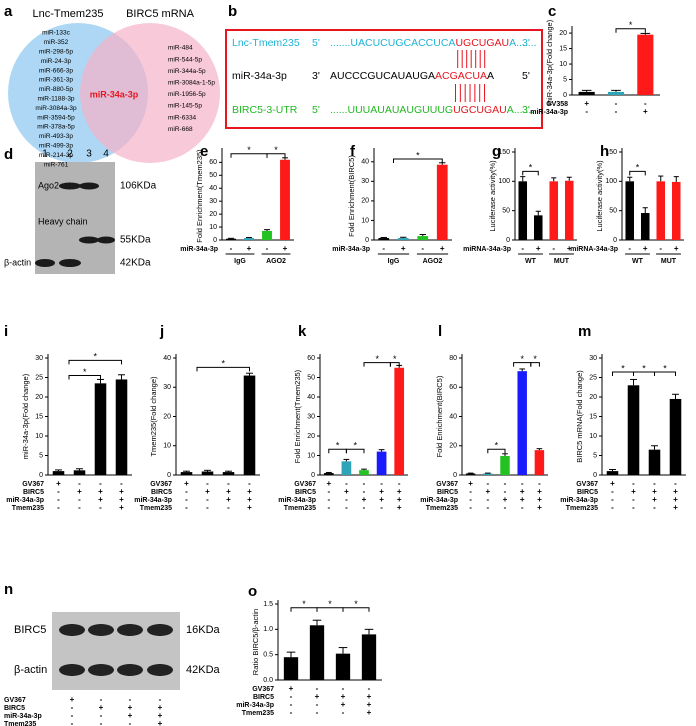  Describe the element at coordinates (160, 14) in the screenshot. I see `venn-title: BIRC5 mRNA` at that location.